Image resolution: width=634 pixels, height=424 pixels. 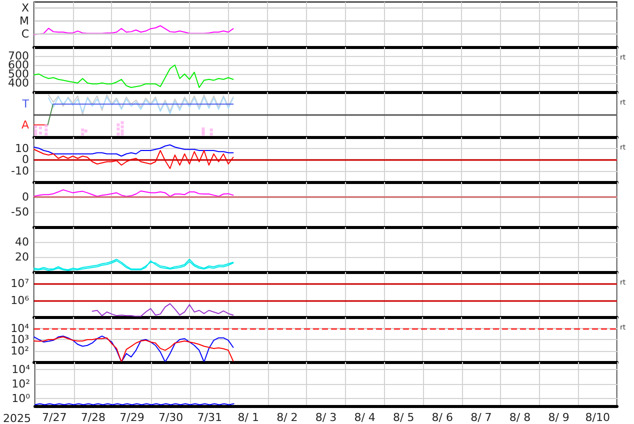 I want to click on y-tick-label: 400, so click(x=18, y=83).